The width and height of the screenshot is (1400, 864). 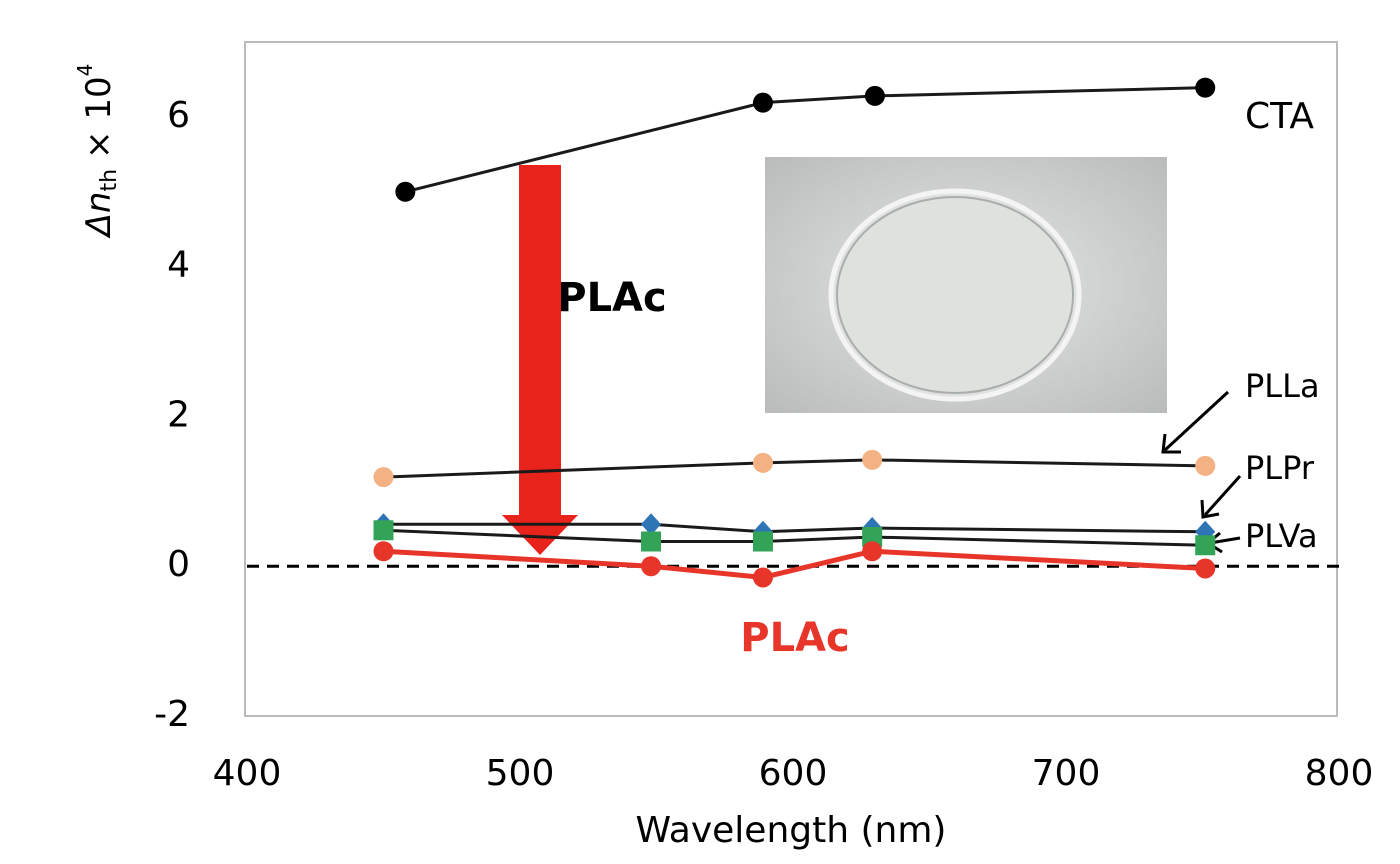 I want to click on series-label: PLLa, so click(x=1282, y=386).